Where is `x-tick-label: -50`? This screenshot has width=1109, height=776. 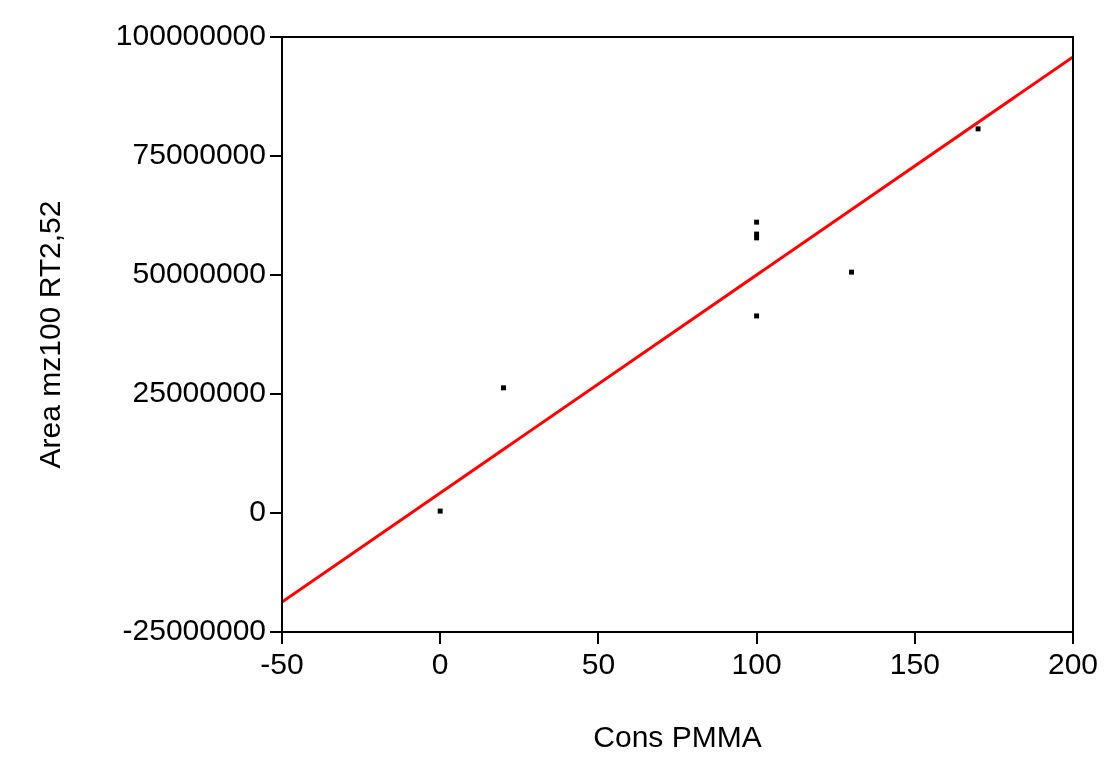
x-tick-label: -50 is located at coordinates (282, 664).